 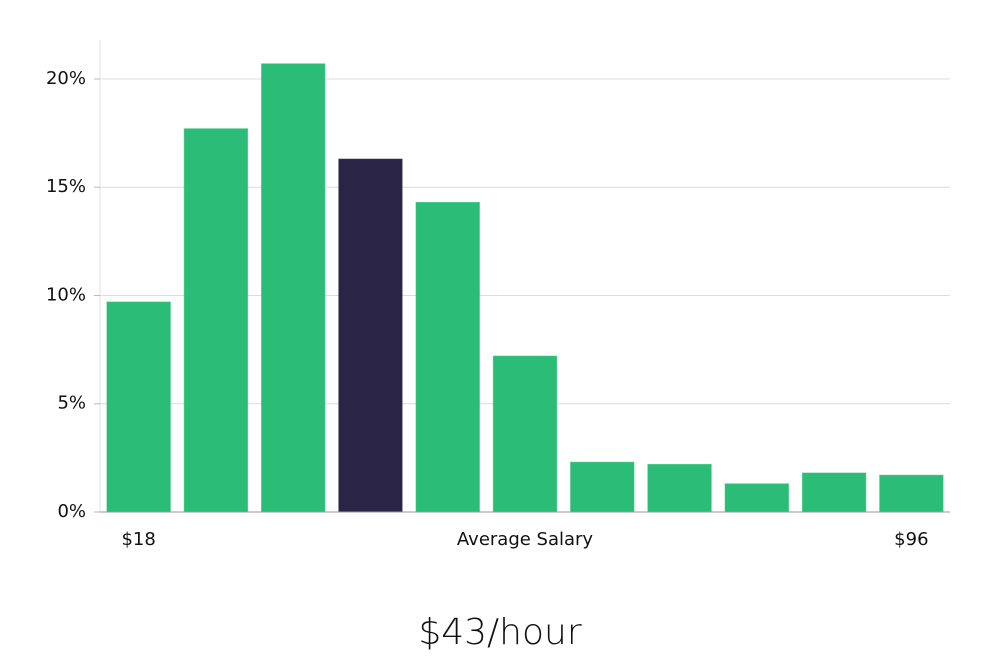 I want to click on x-tick-label: $96, so click(x=911, y=539).